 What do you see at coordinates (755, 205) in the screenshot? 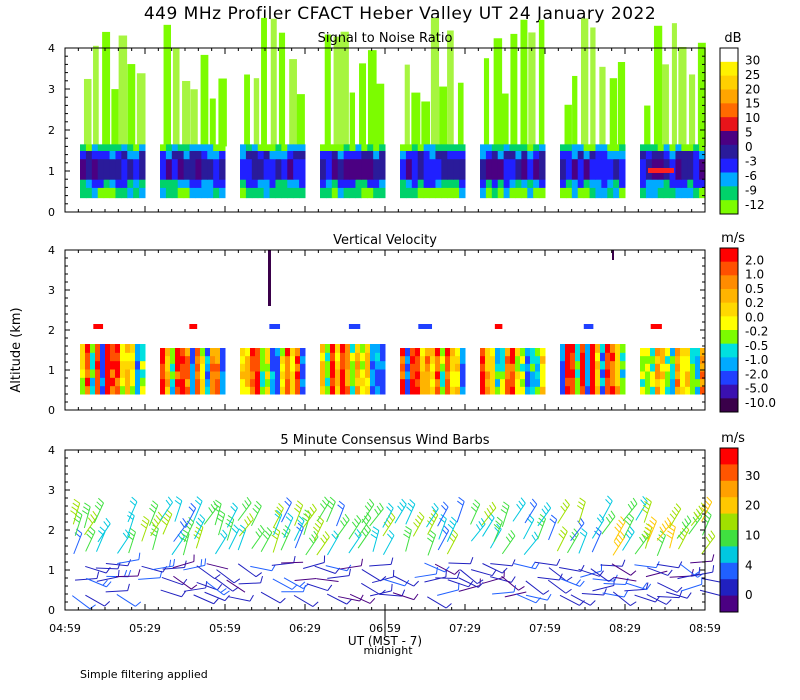
I see `colorbar-tick-label: -12` at bounding box center [755, 205].